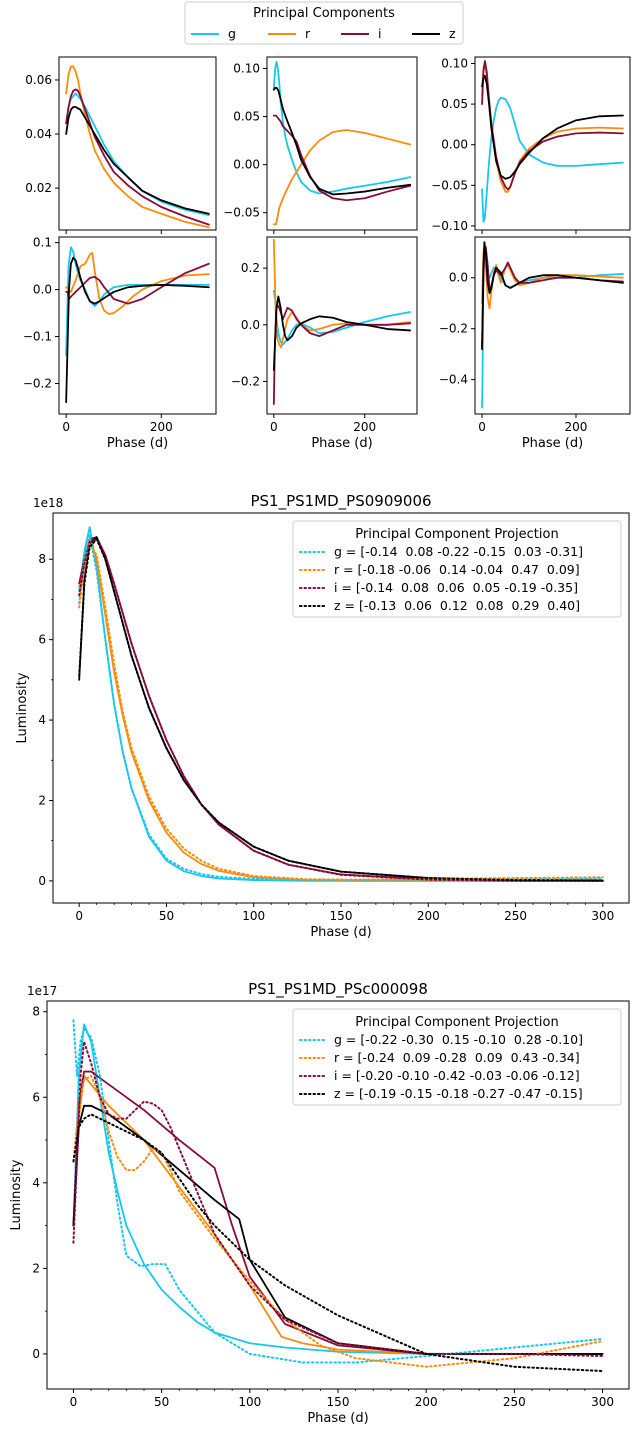 Image resolution: width=641 pixels, height=1442 pixels. What do you see at coordinates (38, 80) in the screenshot?
I see `y-tick-label: 0.06` at bounding box center [38, 80].